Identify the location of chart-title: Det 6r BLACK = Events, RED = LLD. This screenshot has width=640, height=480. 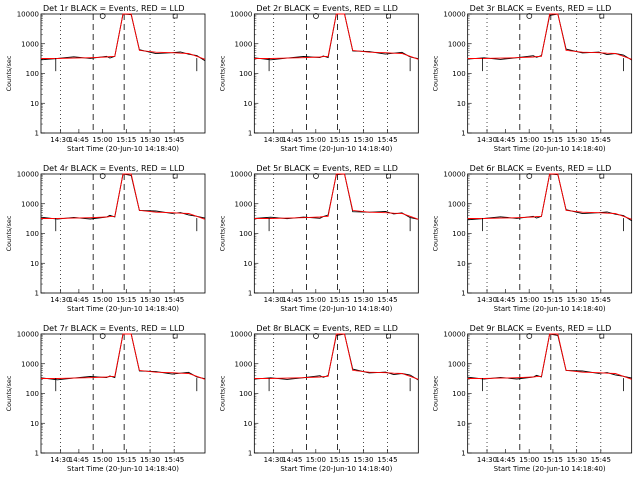
(541, 168).